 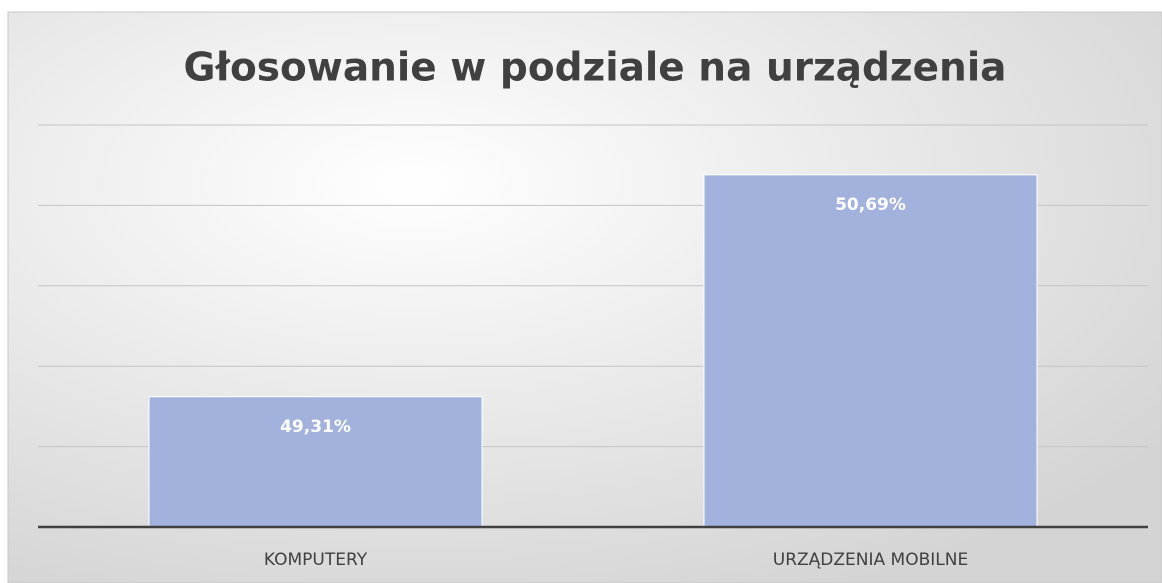 I want to click on x-tick-label: URZĄDZENIA MOBILNE, so click(x=870, y=560).